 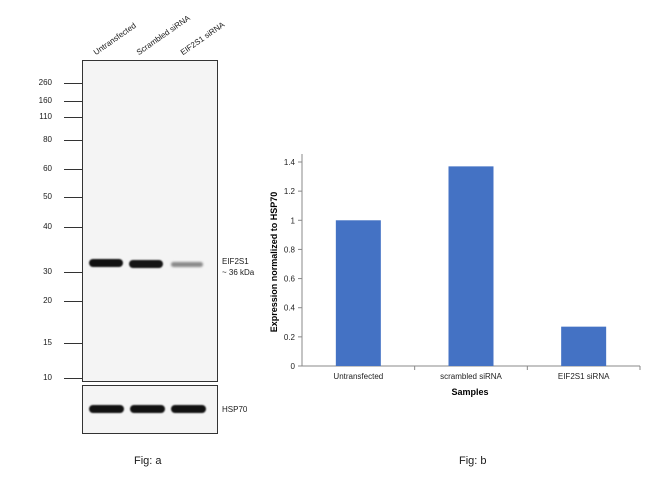 What do you see at coordinates (45, 116) in the screenshot?
I see `mw-label: 110` at bounding box center [45, 116].